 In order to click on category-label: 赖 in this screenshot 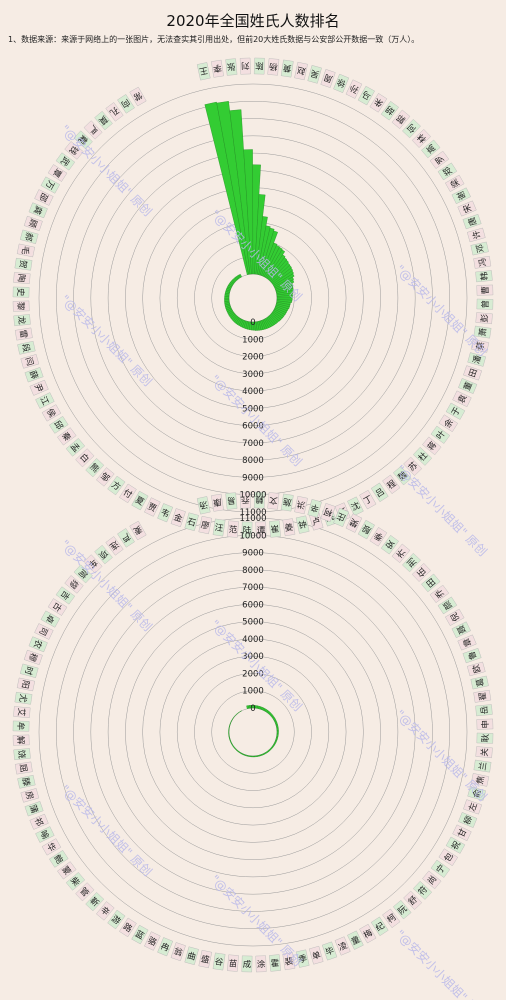, I will do `click(259, 500)`.